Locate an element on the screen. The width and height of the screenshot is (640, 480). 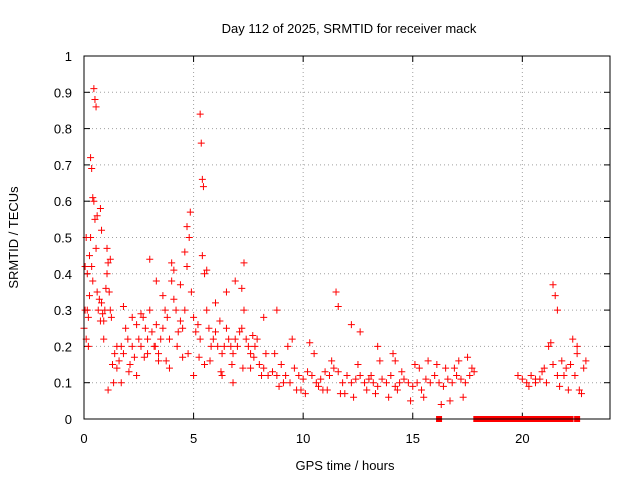
y-tick-label: 0.4 is located at coordinates (63, 274).